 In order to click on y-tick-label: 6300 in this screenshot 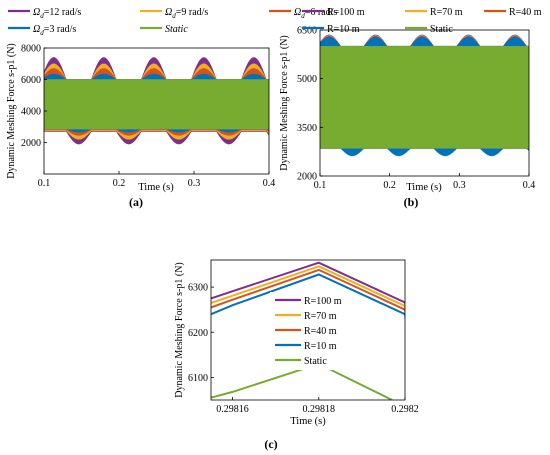, I will do `click(198, 288)`.